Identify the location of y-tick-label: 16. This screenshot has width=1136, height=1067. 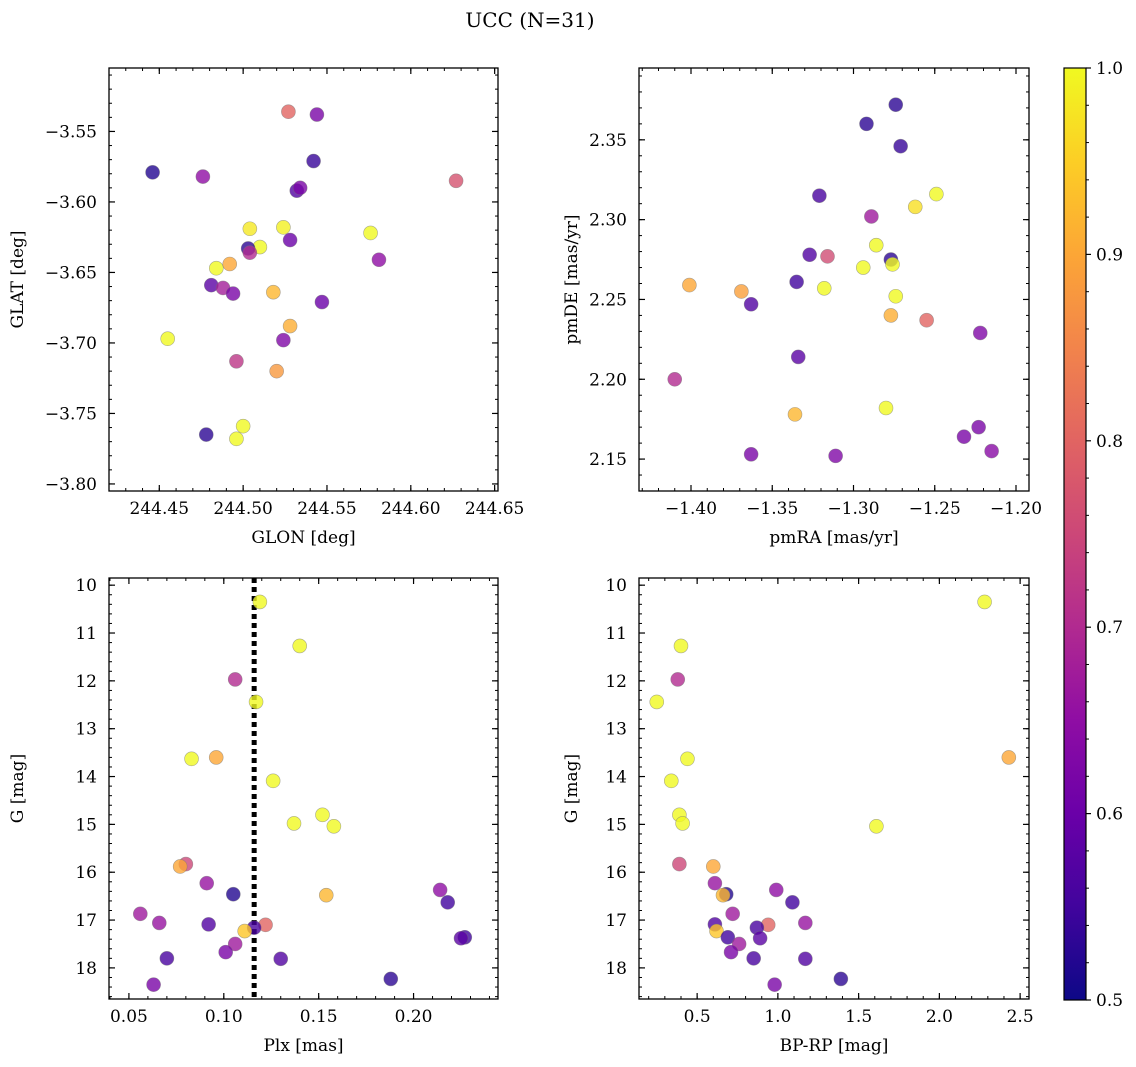
(86, 873).